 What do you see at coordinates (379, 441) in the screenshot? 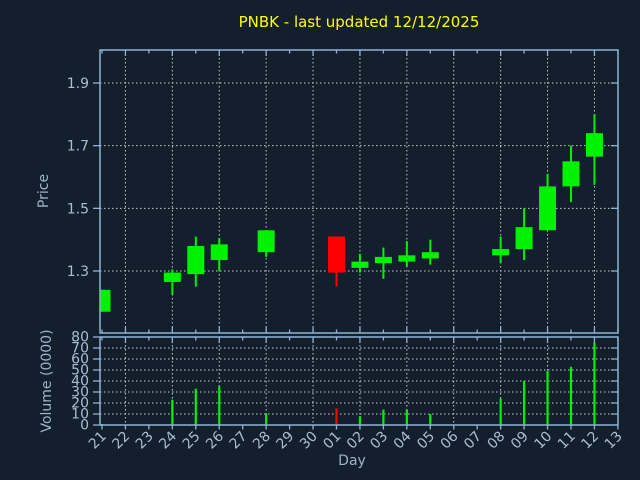
I see `day-tick-label: 03` at bounding box center [379, 441].